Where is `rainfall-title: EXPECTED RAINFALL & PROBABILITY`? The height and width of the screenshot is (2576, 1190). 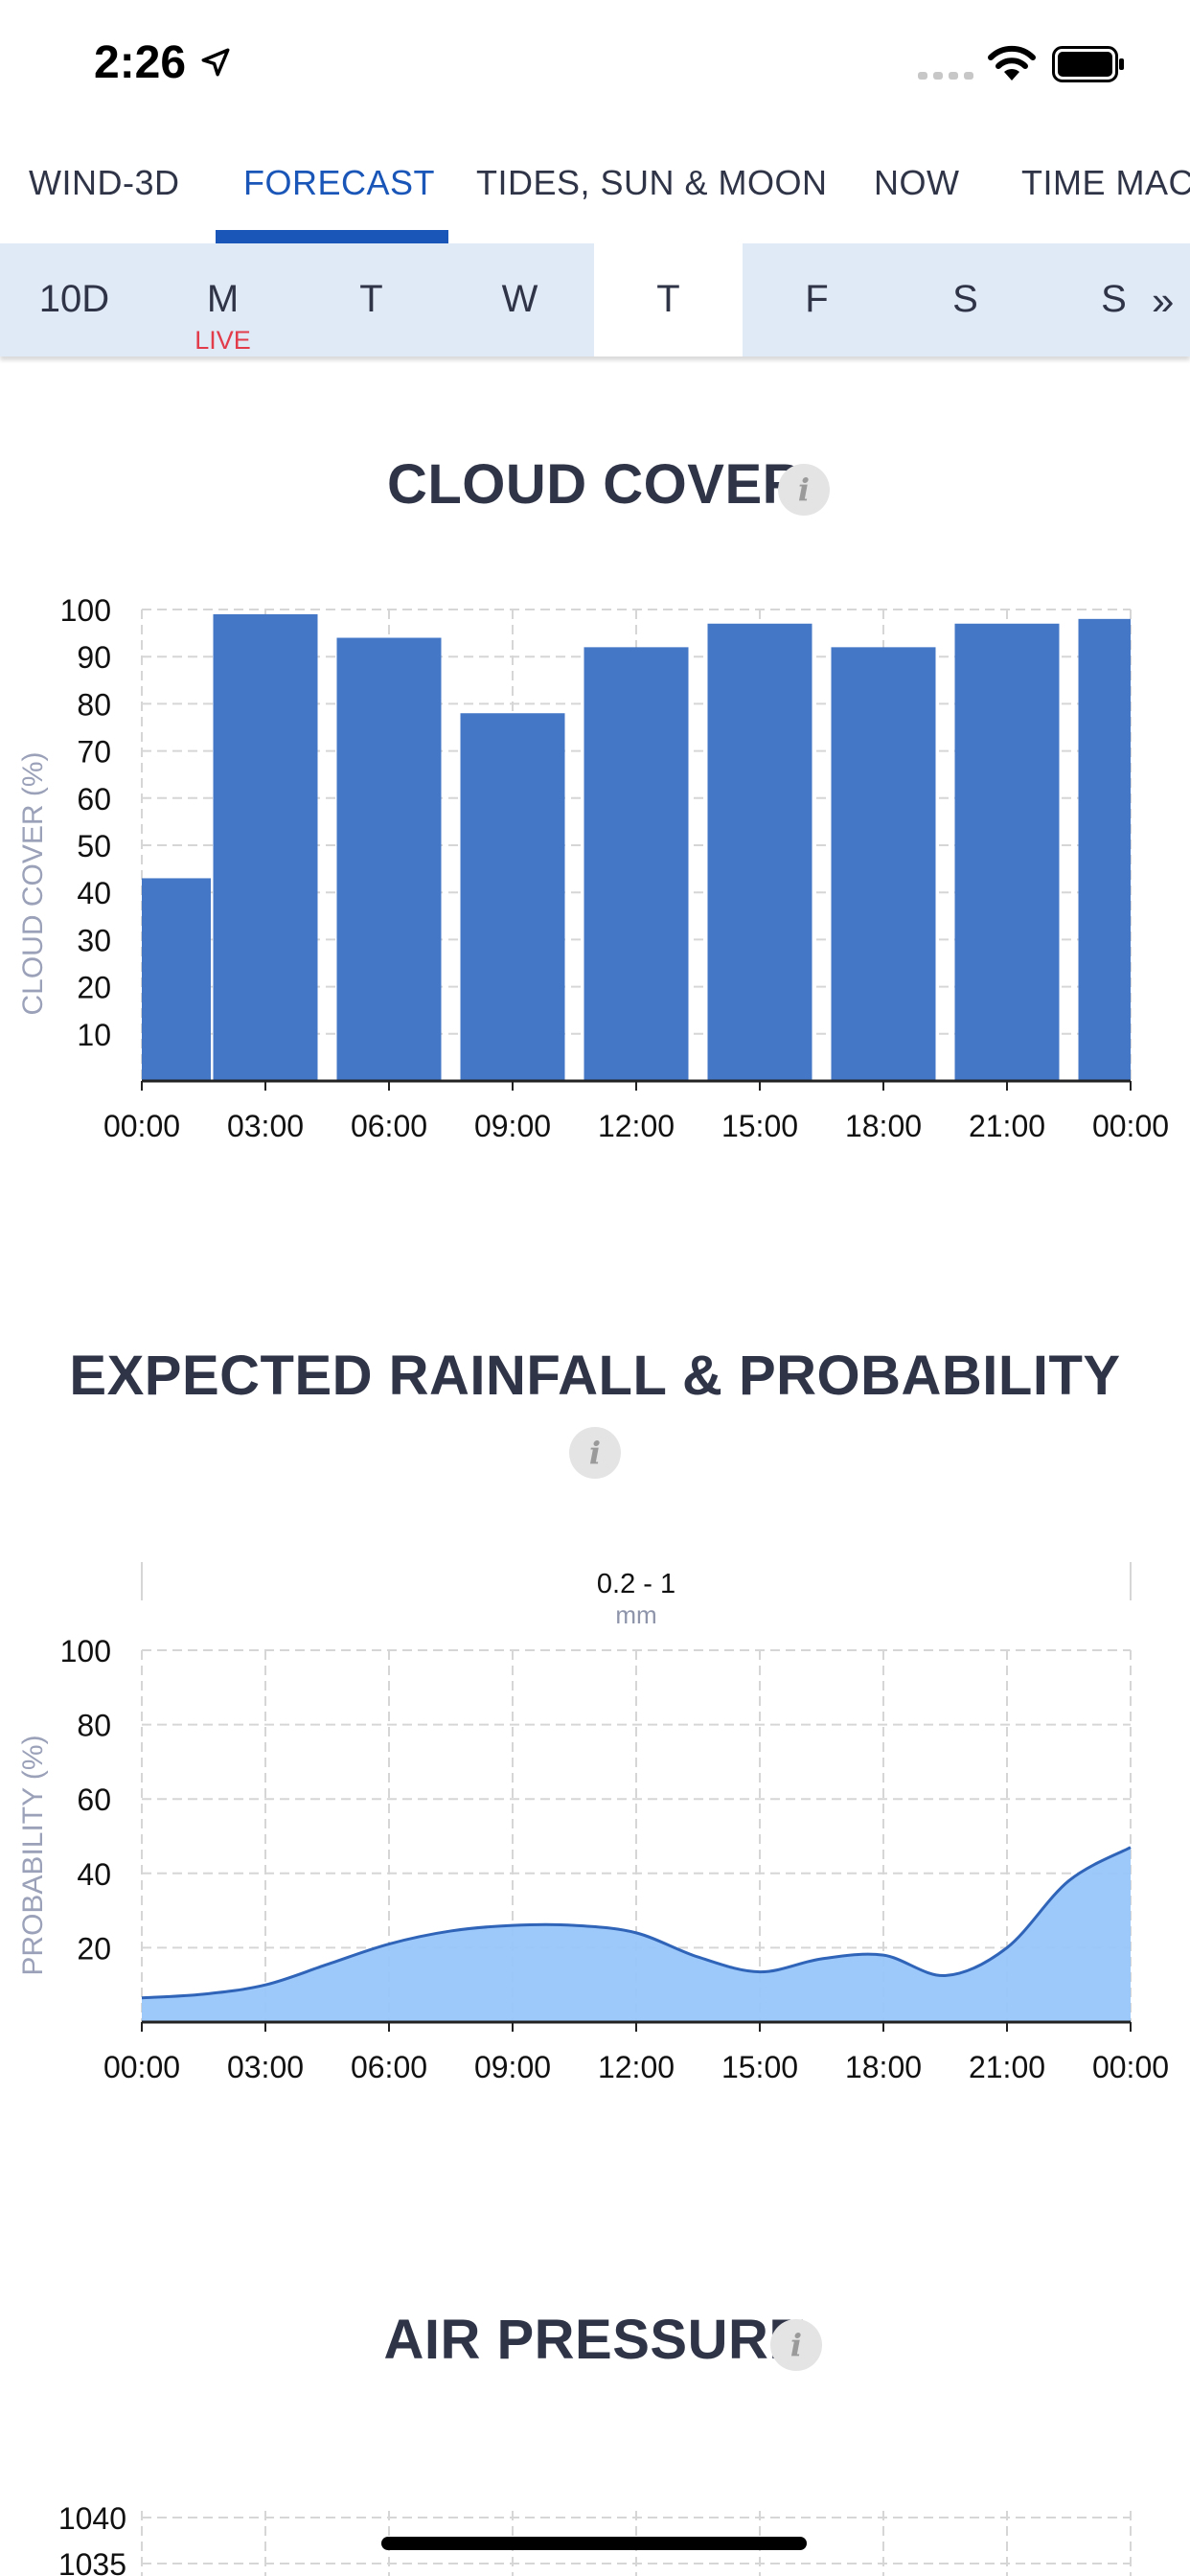 rainfall-title: EXPECTED RAINFALL & PROBABILITY is located at coordinates (595, 1376).